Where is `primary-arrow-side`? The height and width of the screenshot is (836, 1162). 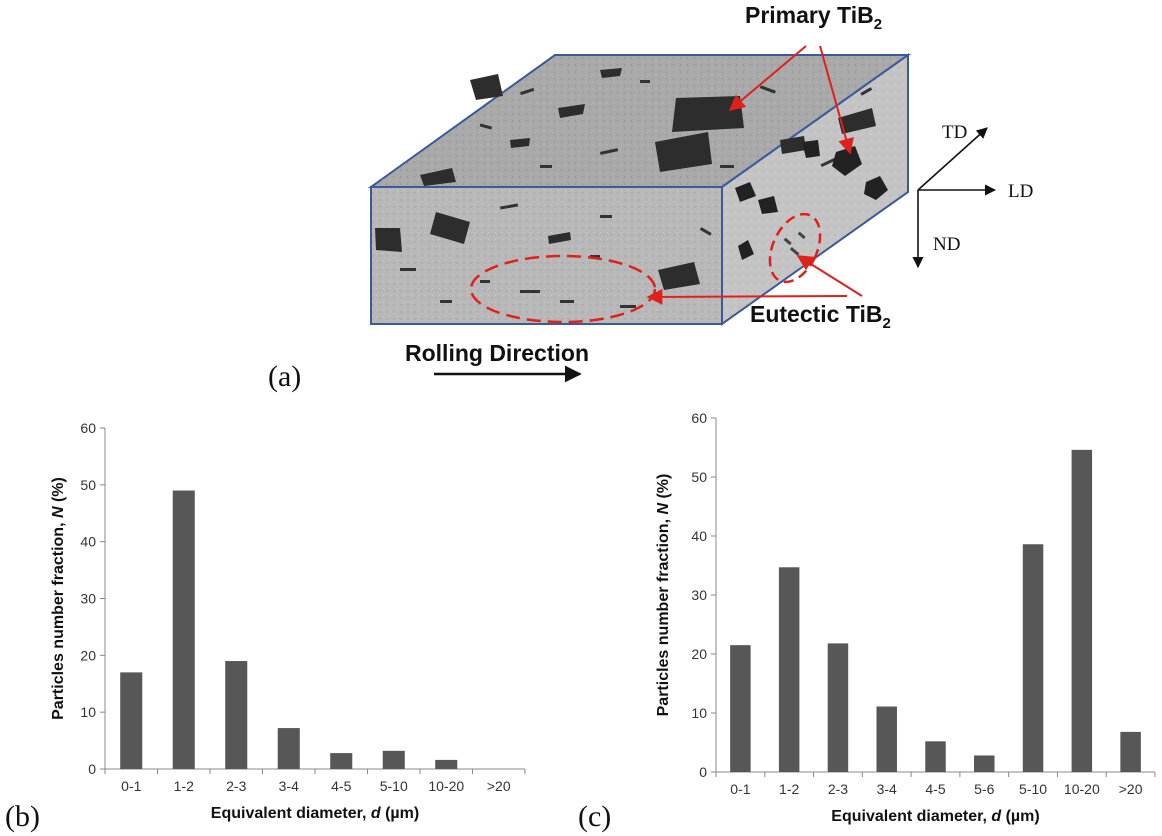
primary-arrow-side is located at coordinates (836, 100).